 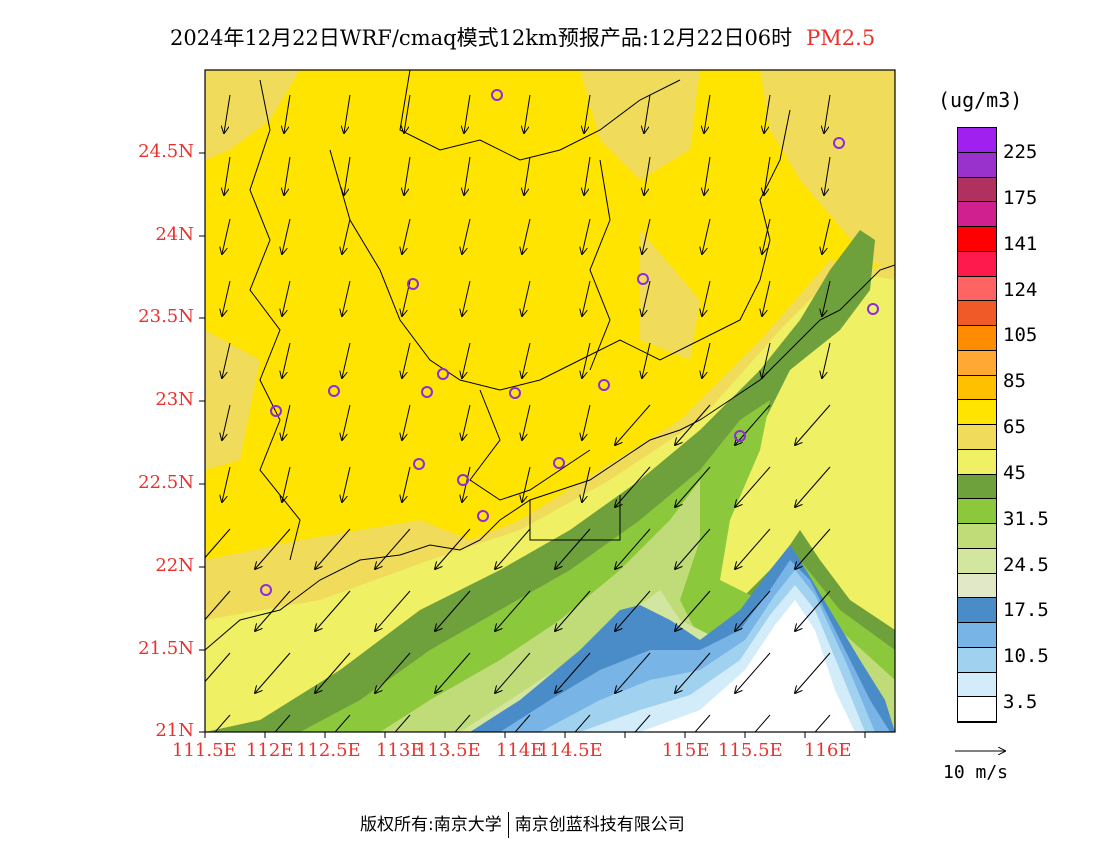 I want to click on lat-label: 23N, so click(x=174, y=399).